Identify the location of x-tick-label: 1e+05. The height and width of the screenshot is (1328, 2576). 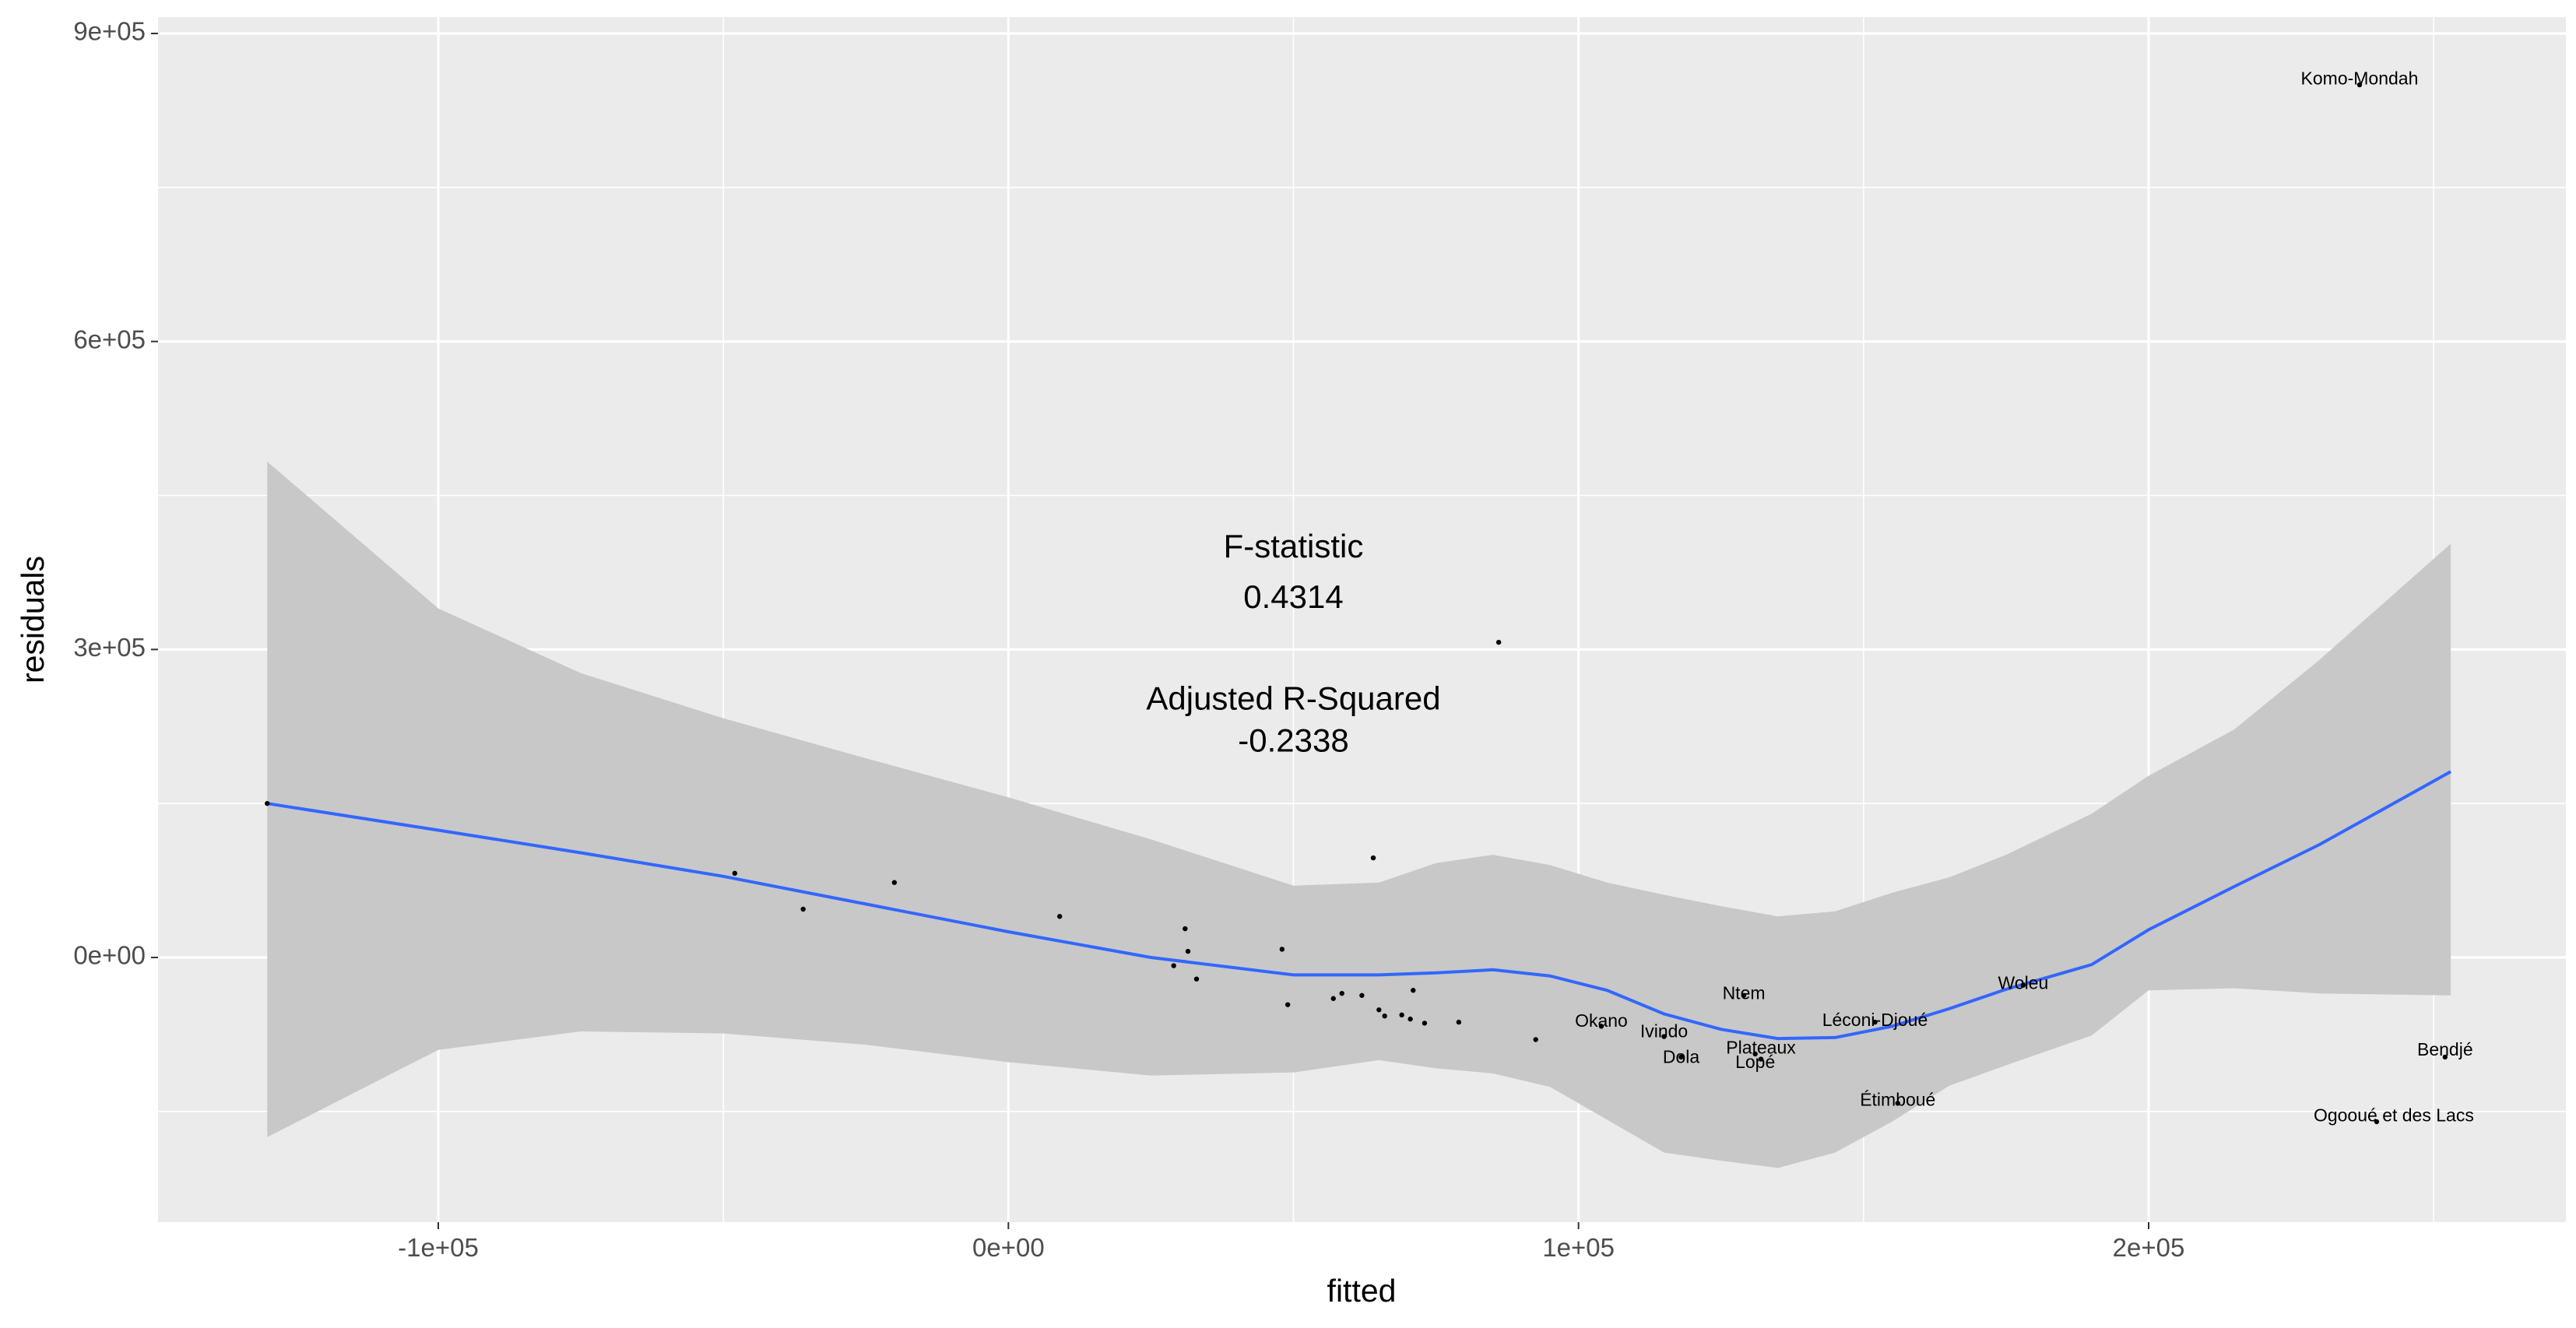
(1579, 1247).